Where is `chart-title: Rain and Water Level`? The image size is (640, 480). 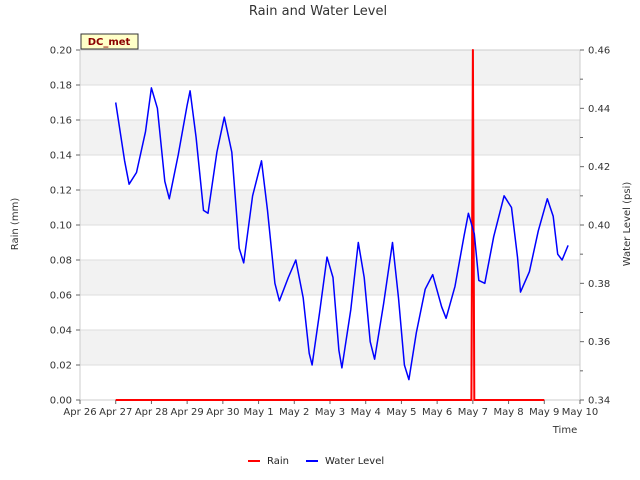
chart-title: Rain and Water Level is located at coordinates (318, 11).